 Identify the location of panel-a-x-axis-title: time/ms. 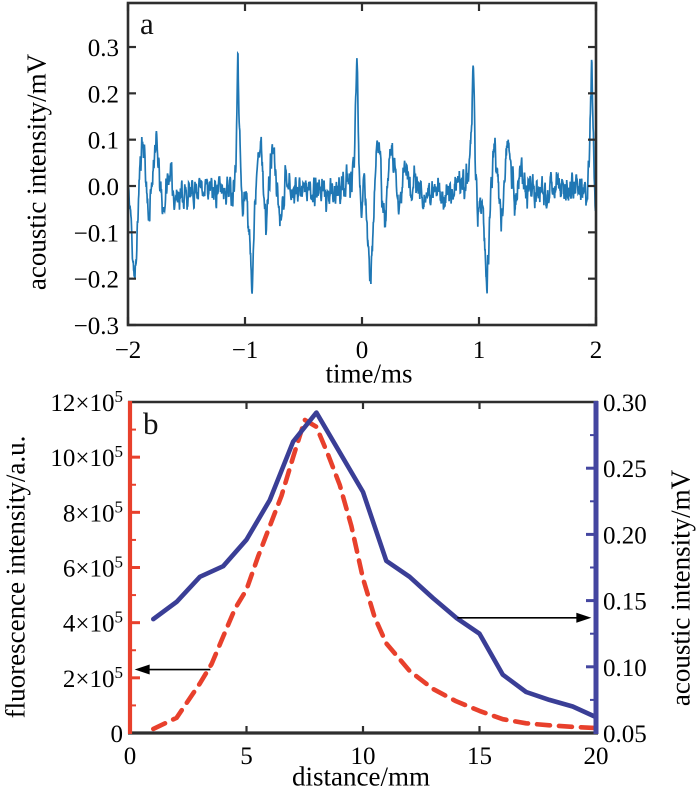
(369, 373).